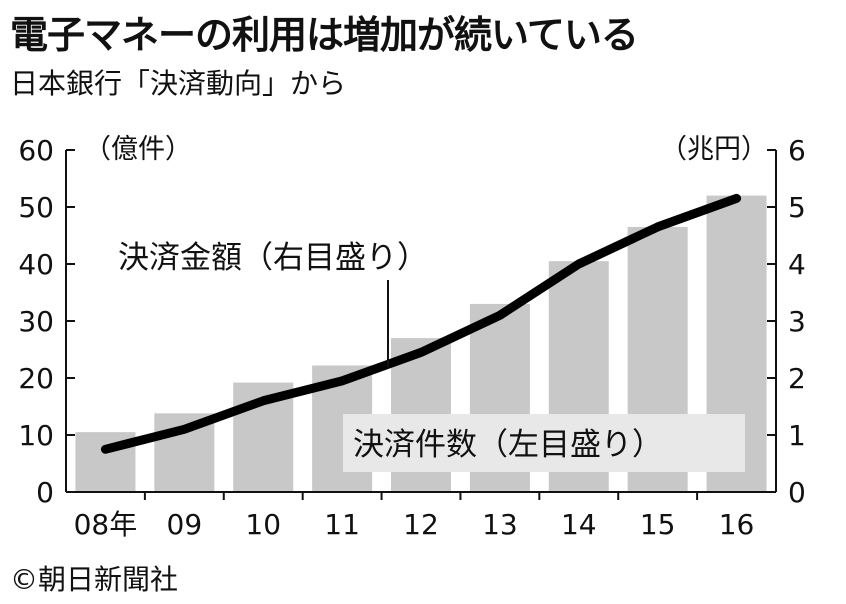 The image size is (846, 604). Describe the element at coordinates (342, 524) in the screenshot. I see `x-tick-label: 11` at that location.